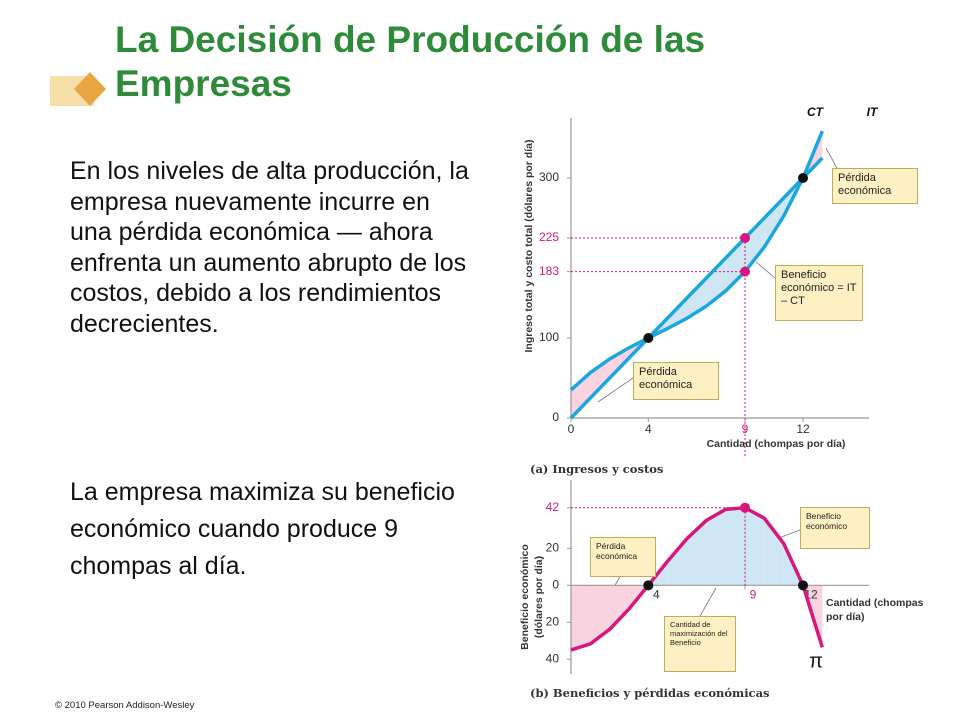 The image size is (960, 720). What do you see at coordinates (549, 177) in the screenshot?
I see `y-tick-label: 300` at bounding box center [549, 177].